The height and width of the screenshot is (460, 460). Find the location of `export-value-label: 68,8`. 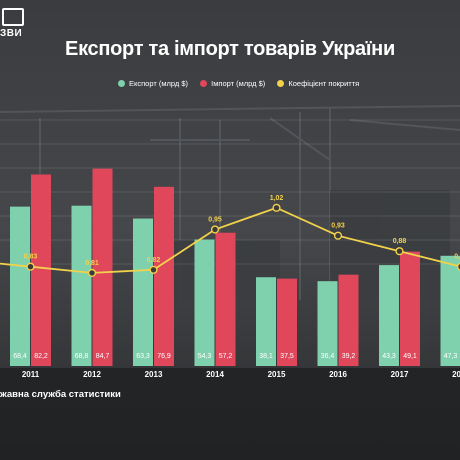

export-value-label: 68,8 is located at coordinates (82, 356).